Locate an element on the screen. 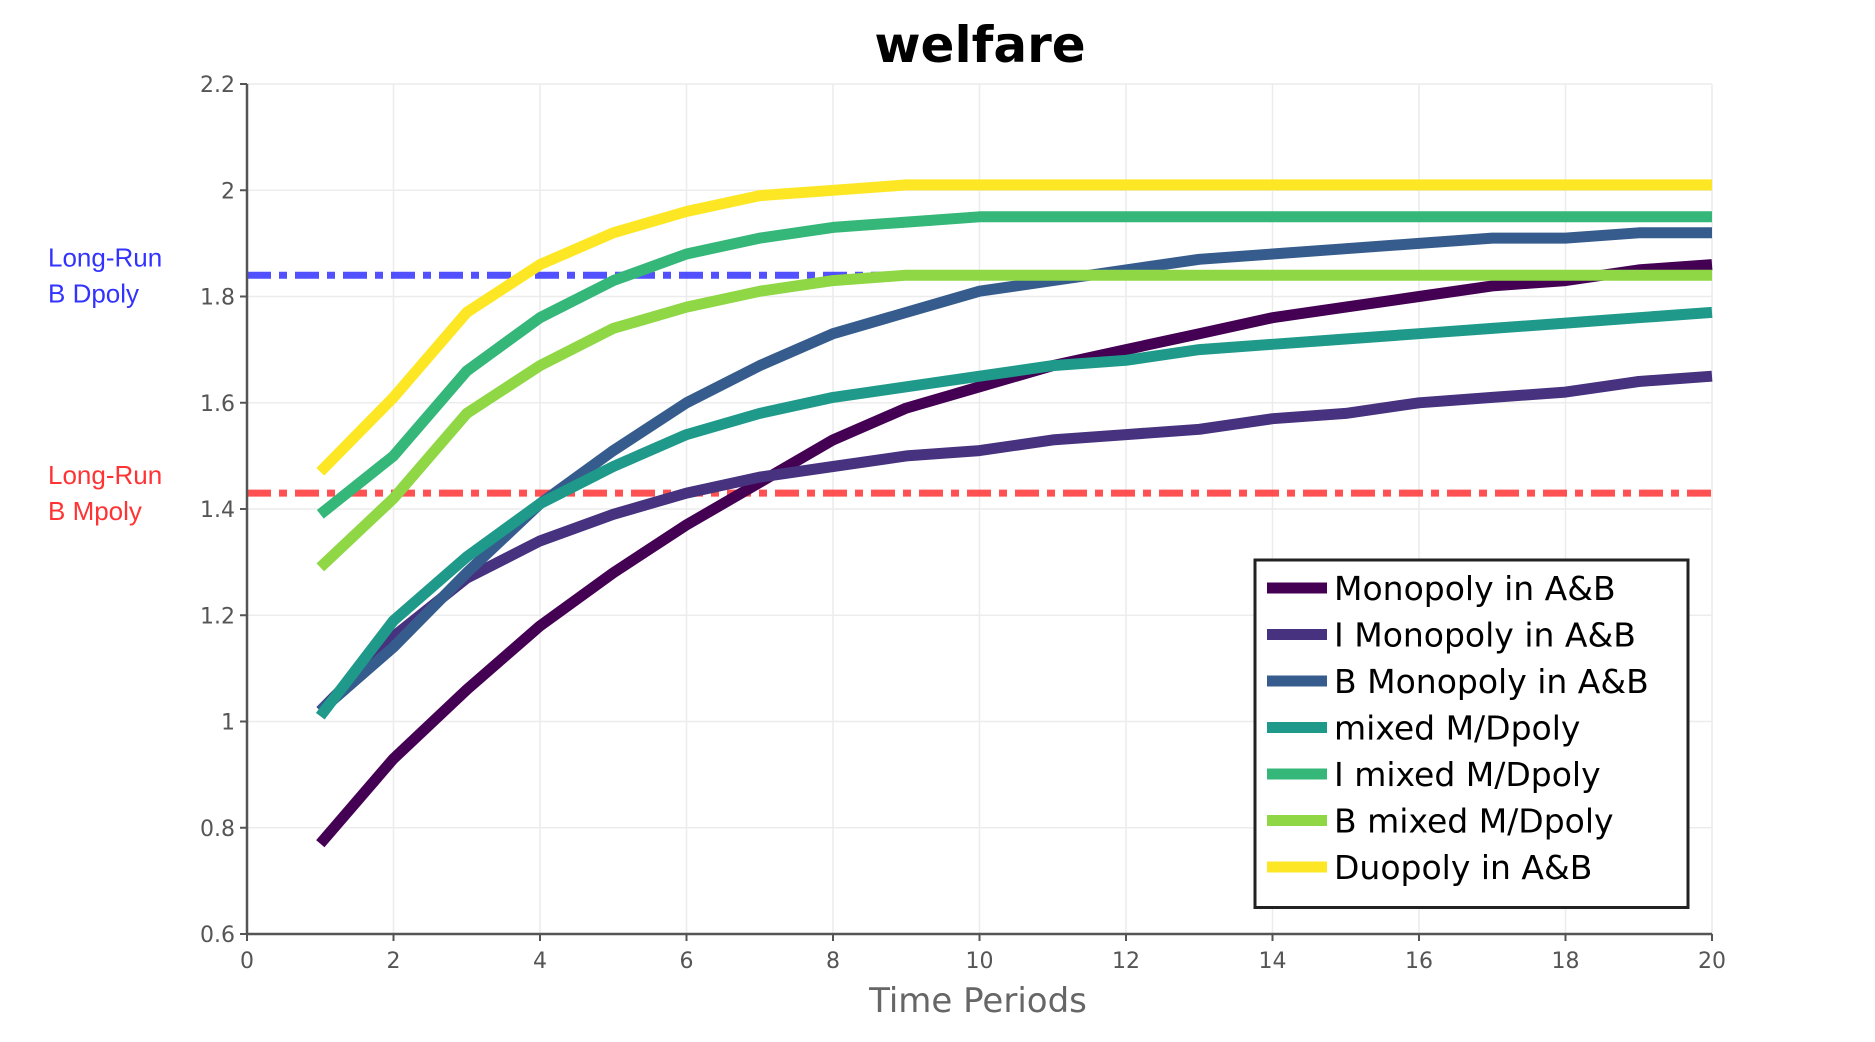  reference-line-label: B Mpoly is located at coordinates (95, 511).